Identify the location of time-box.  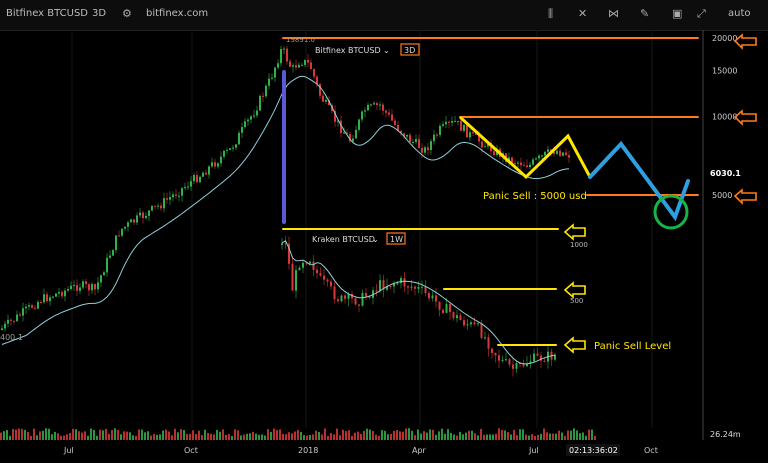
(593, 450).